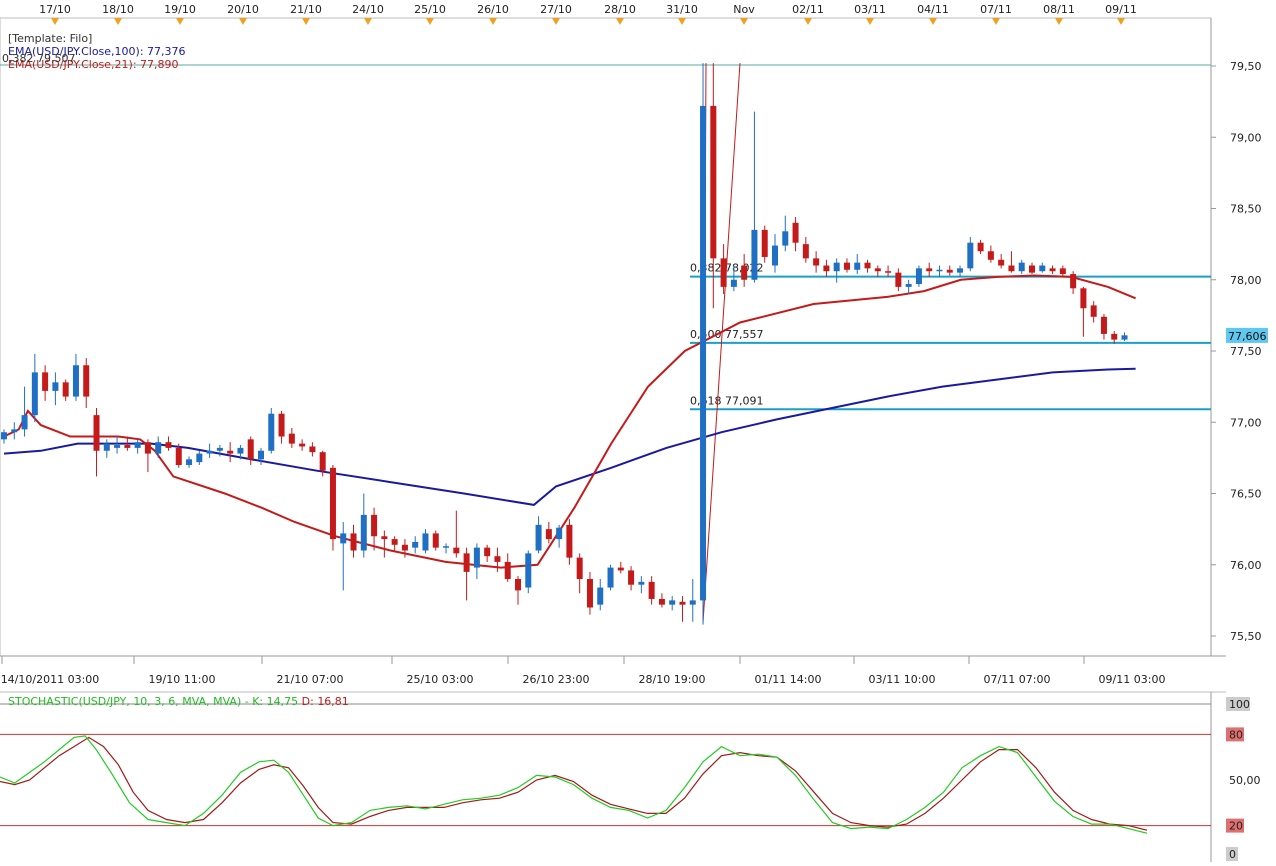 The width and height of the screenshot is (1276, 866). What do you see at coordinates (672, 679) in the screenshot?
I see `x-tick-label: 28/10 19:00` at bounding box center [672, 679].